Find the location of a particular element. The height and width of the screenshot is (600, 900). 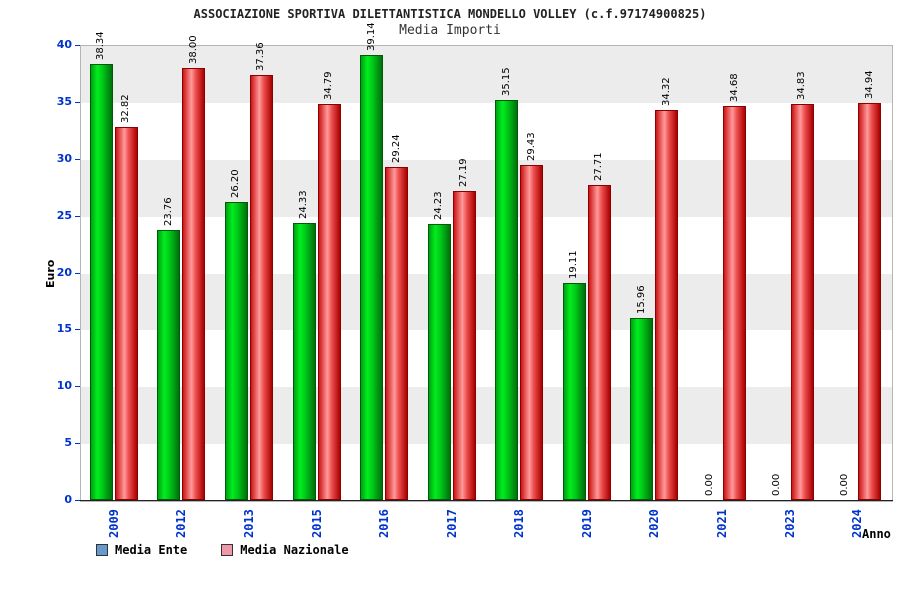

y-tick-label: 20 is located at coordinates (64, 272).